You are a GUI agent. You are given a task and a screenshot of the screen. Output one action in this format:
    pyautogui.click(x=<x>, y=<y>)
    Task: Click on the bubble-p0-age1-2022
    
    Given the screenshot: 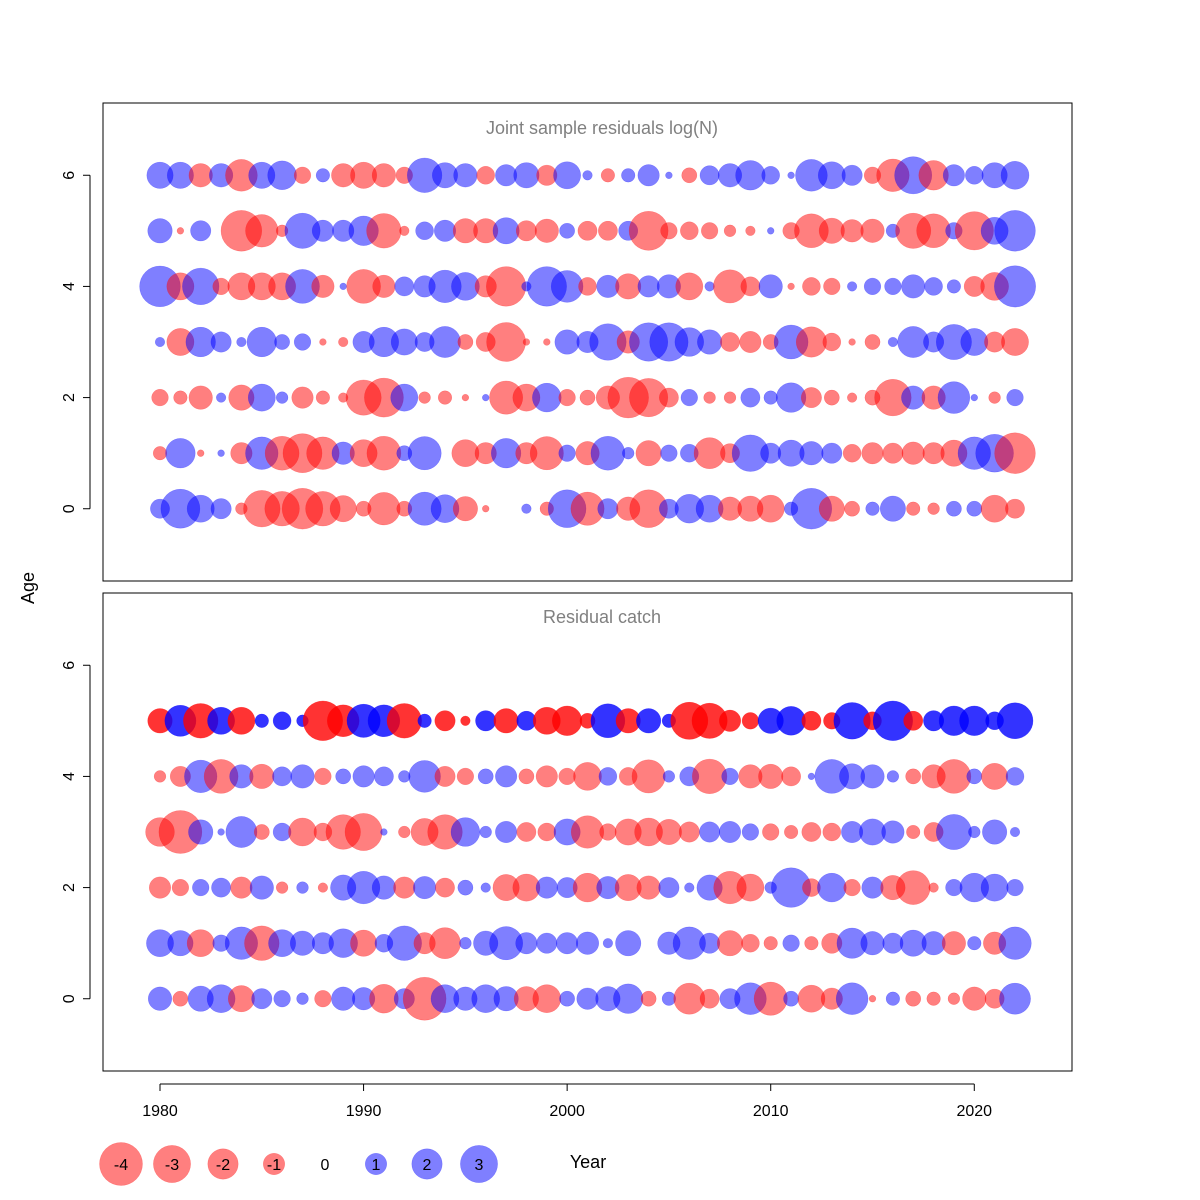 What is the action you would take?
    pyautogui.click(x=1015, y=453)
    